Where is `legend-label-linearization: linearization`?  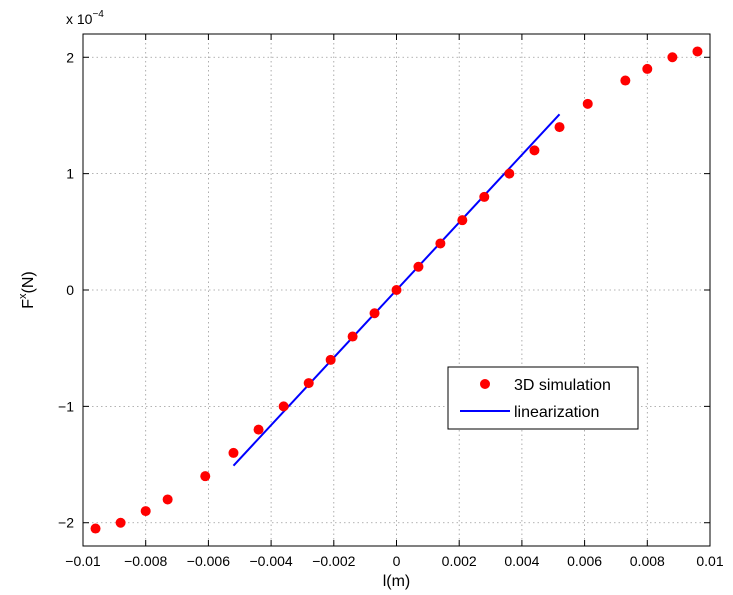
legend-label-linearization: linearization is located at coordinates (556, 412).